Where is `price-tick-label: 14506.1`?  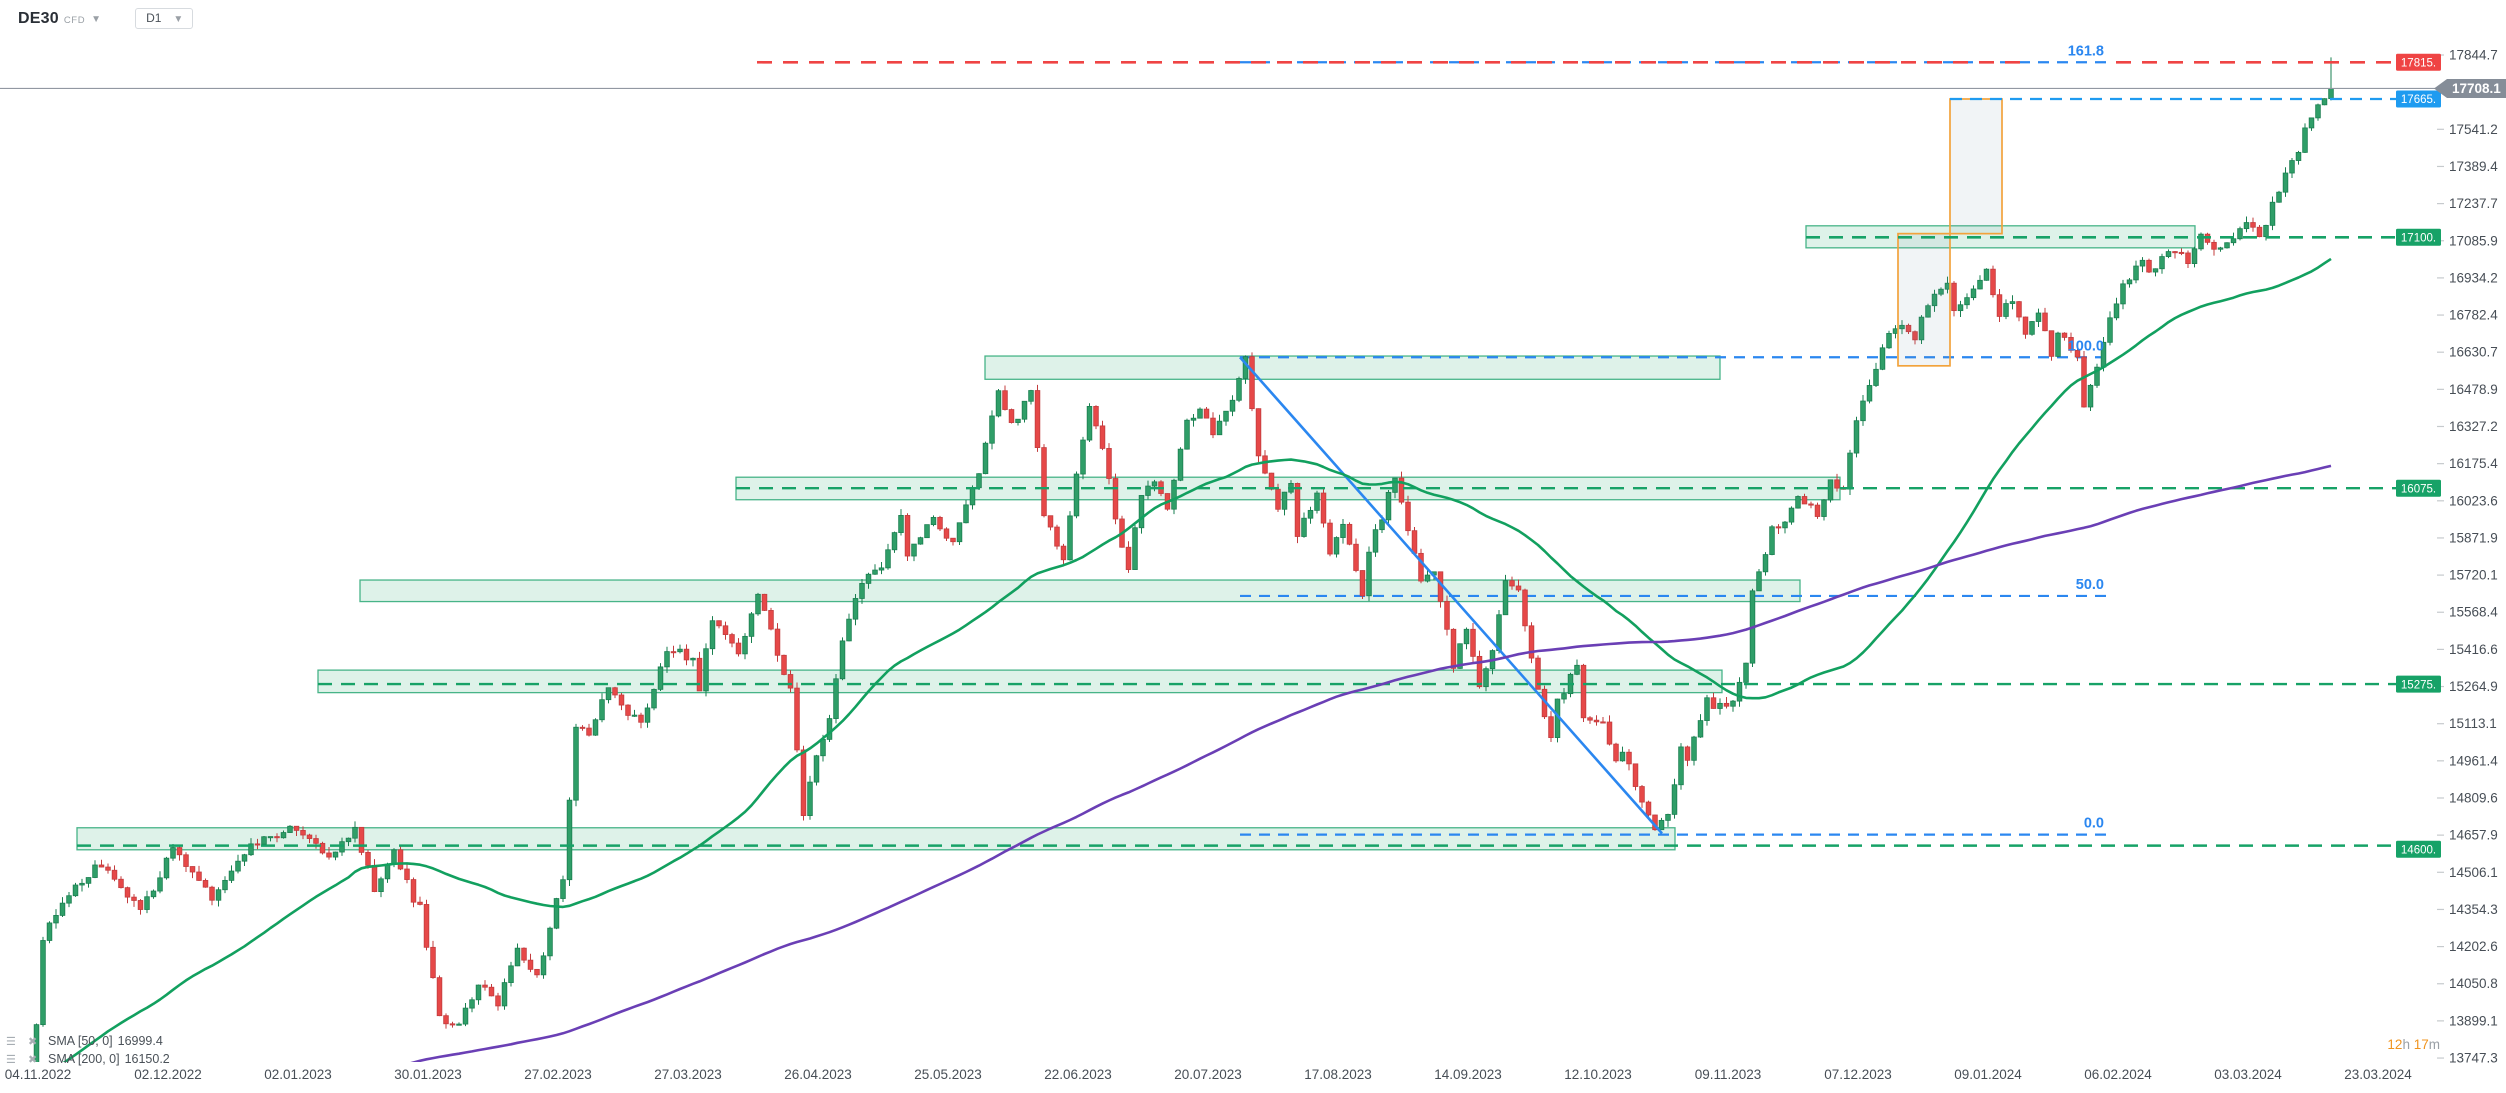
price-tick-label: 14506.1 is located at coordinates (2473, 872).